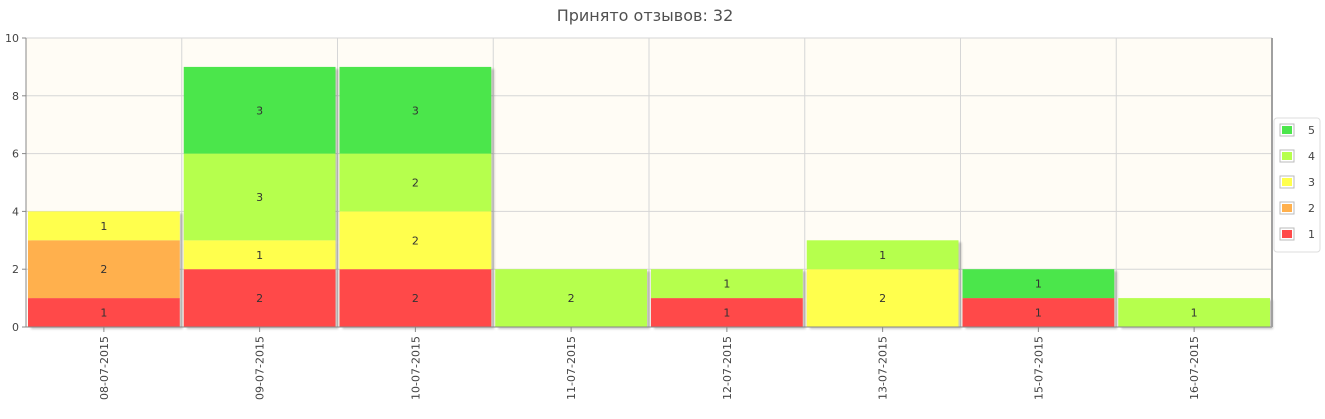 This screenshot has height=419, width=1325. What do you see at coordinates (571, 368) in the screenshot?
I see `x-tick-label: 11-07-2015` at bounding box center [571, 368].